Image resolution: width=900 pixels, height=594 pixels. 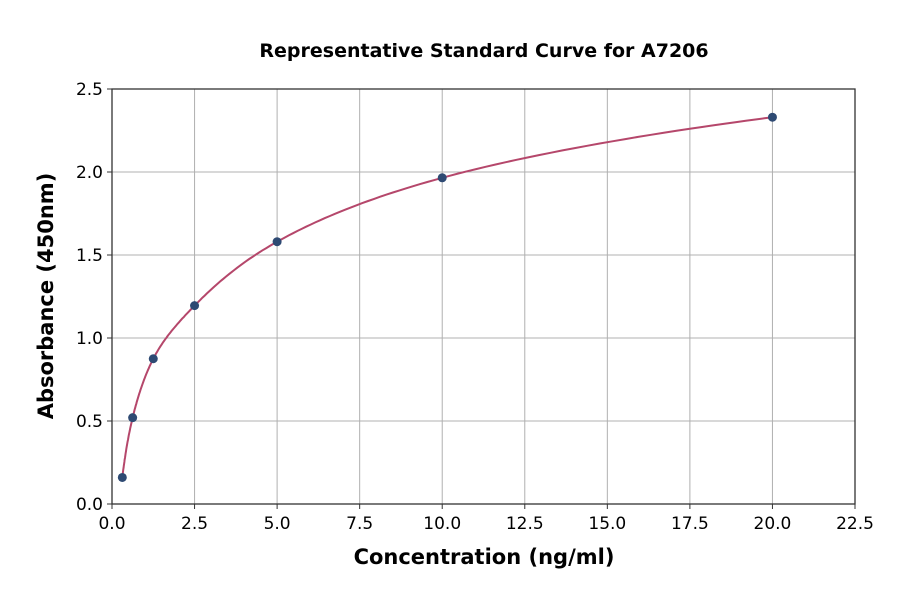 I want to click on x-tick-label: 20.0, so click(x=773, y=524).